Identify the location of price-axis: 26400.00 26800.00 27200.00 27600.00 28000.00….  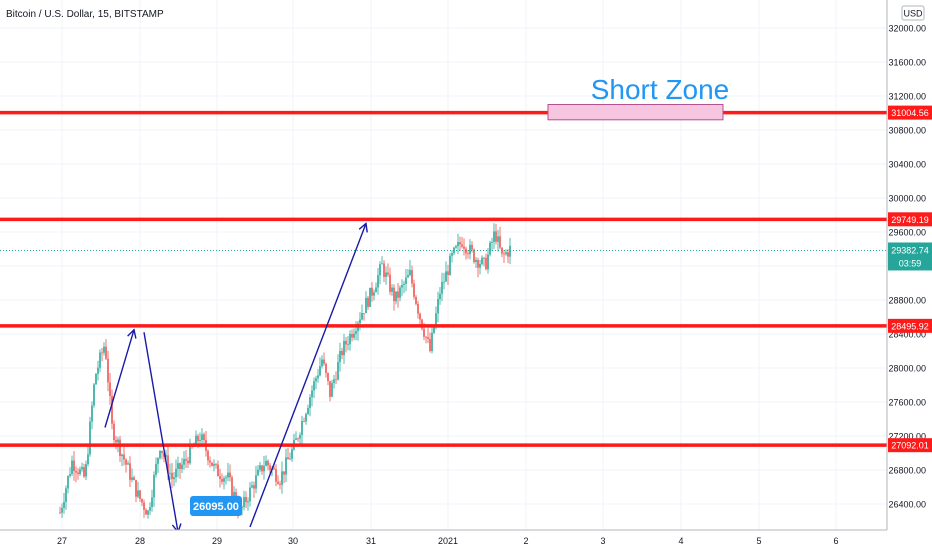
(909, 265).